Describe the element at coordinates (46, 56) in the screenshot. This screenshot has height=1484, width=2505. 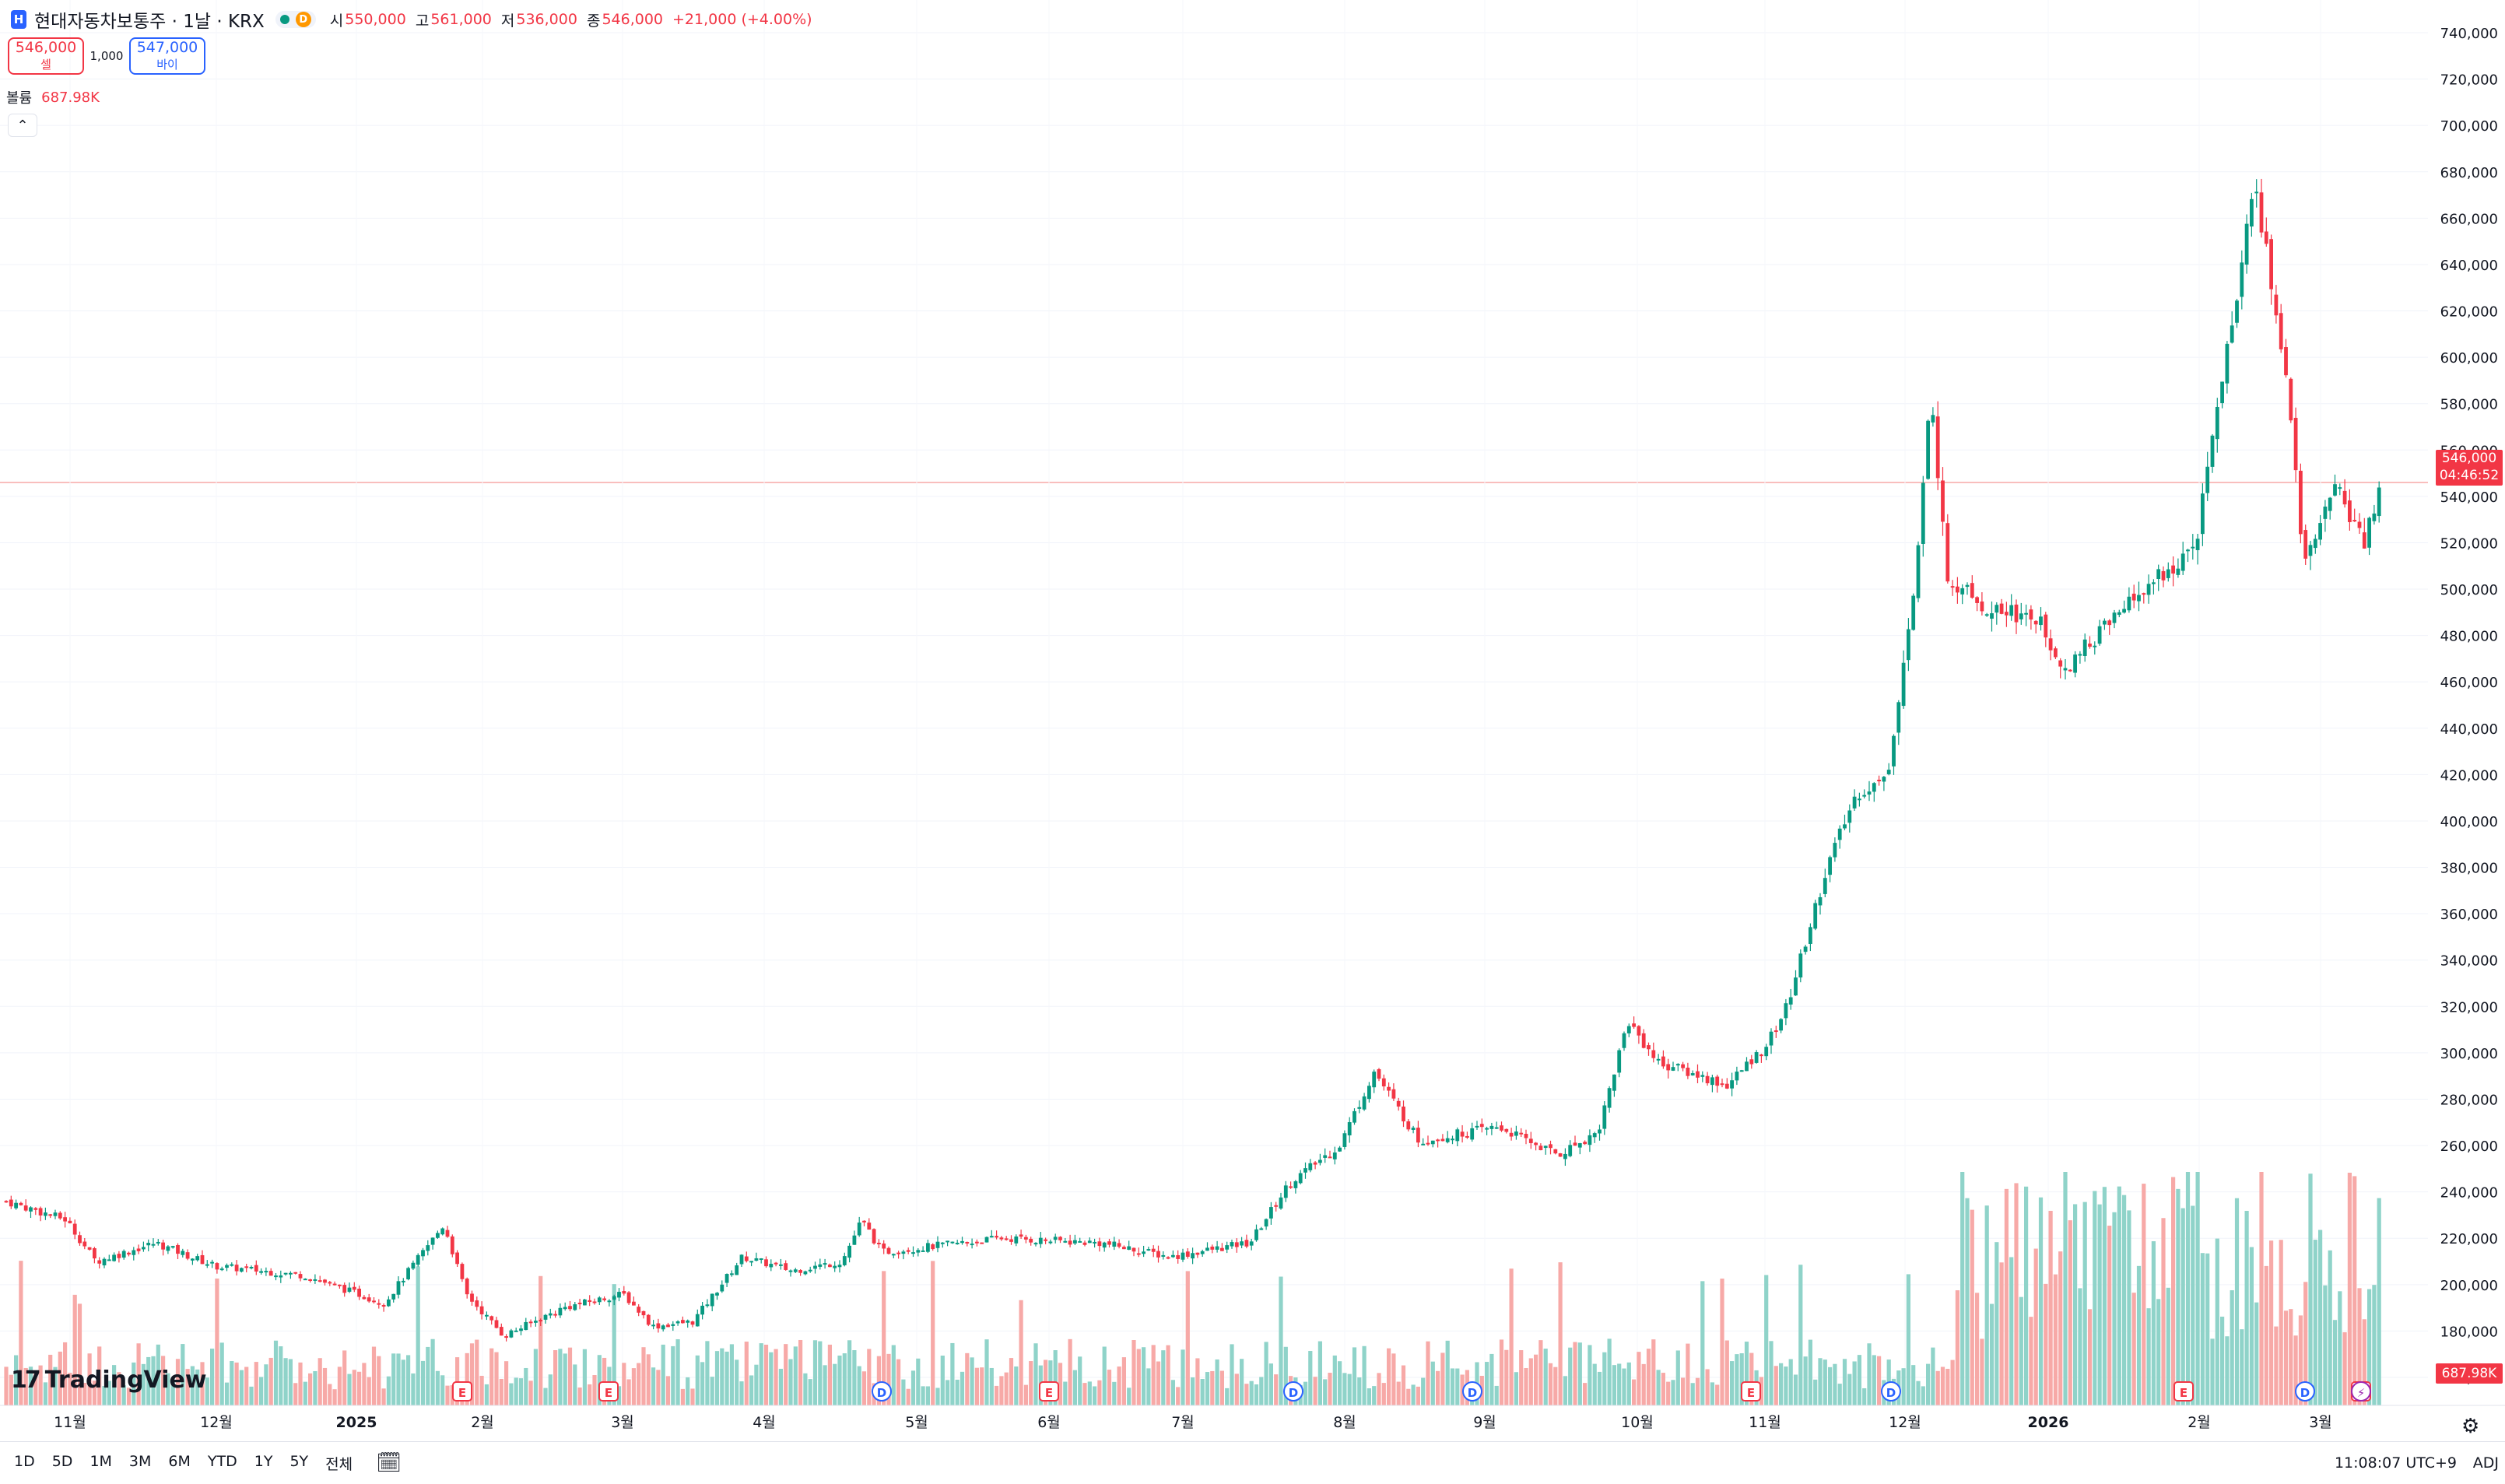
I see `sell-button: 546,000 셀` at that location.